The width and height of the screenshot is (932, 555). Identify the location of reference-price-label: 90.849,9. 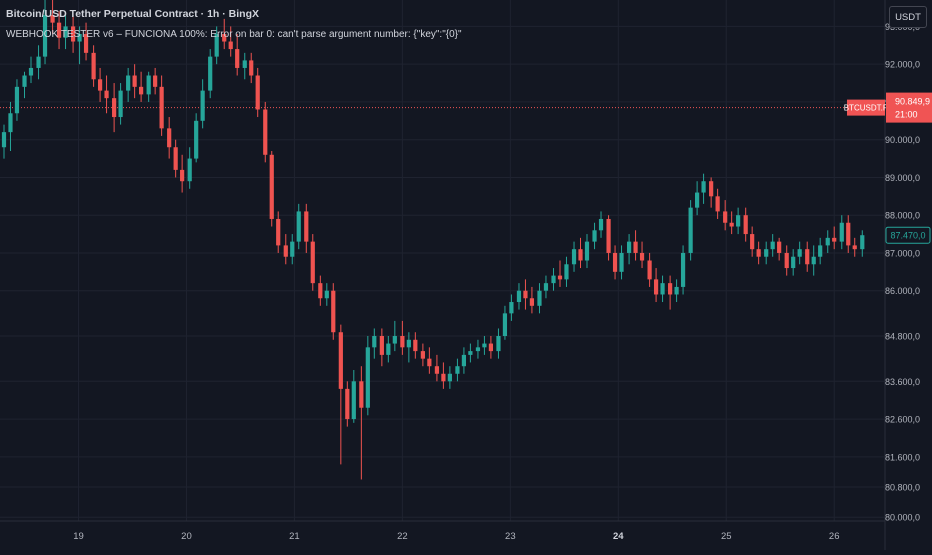
(912, 102).